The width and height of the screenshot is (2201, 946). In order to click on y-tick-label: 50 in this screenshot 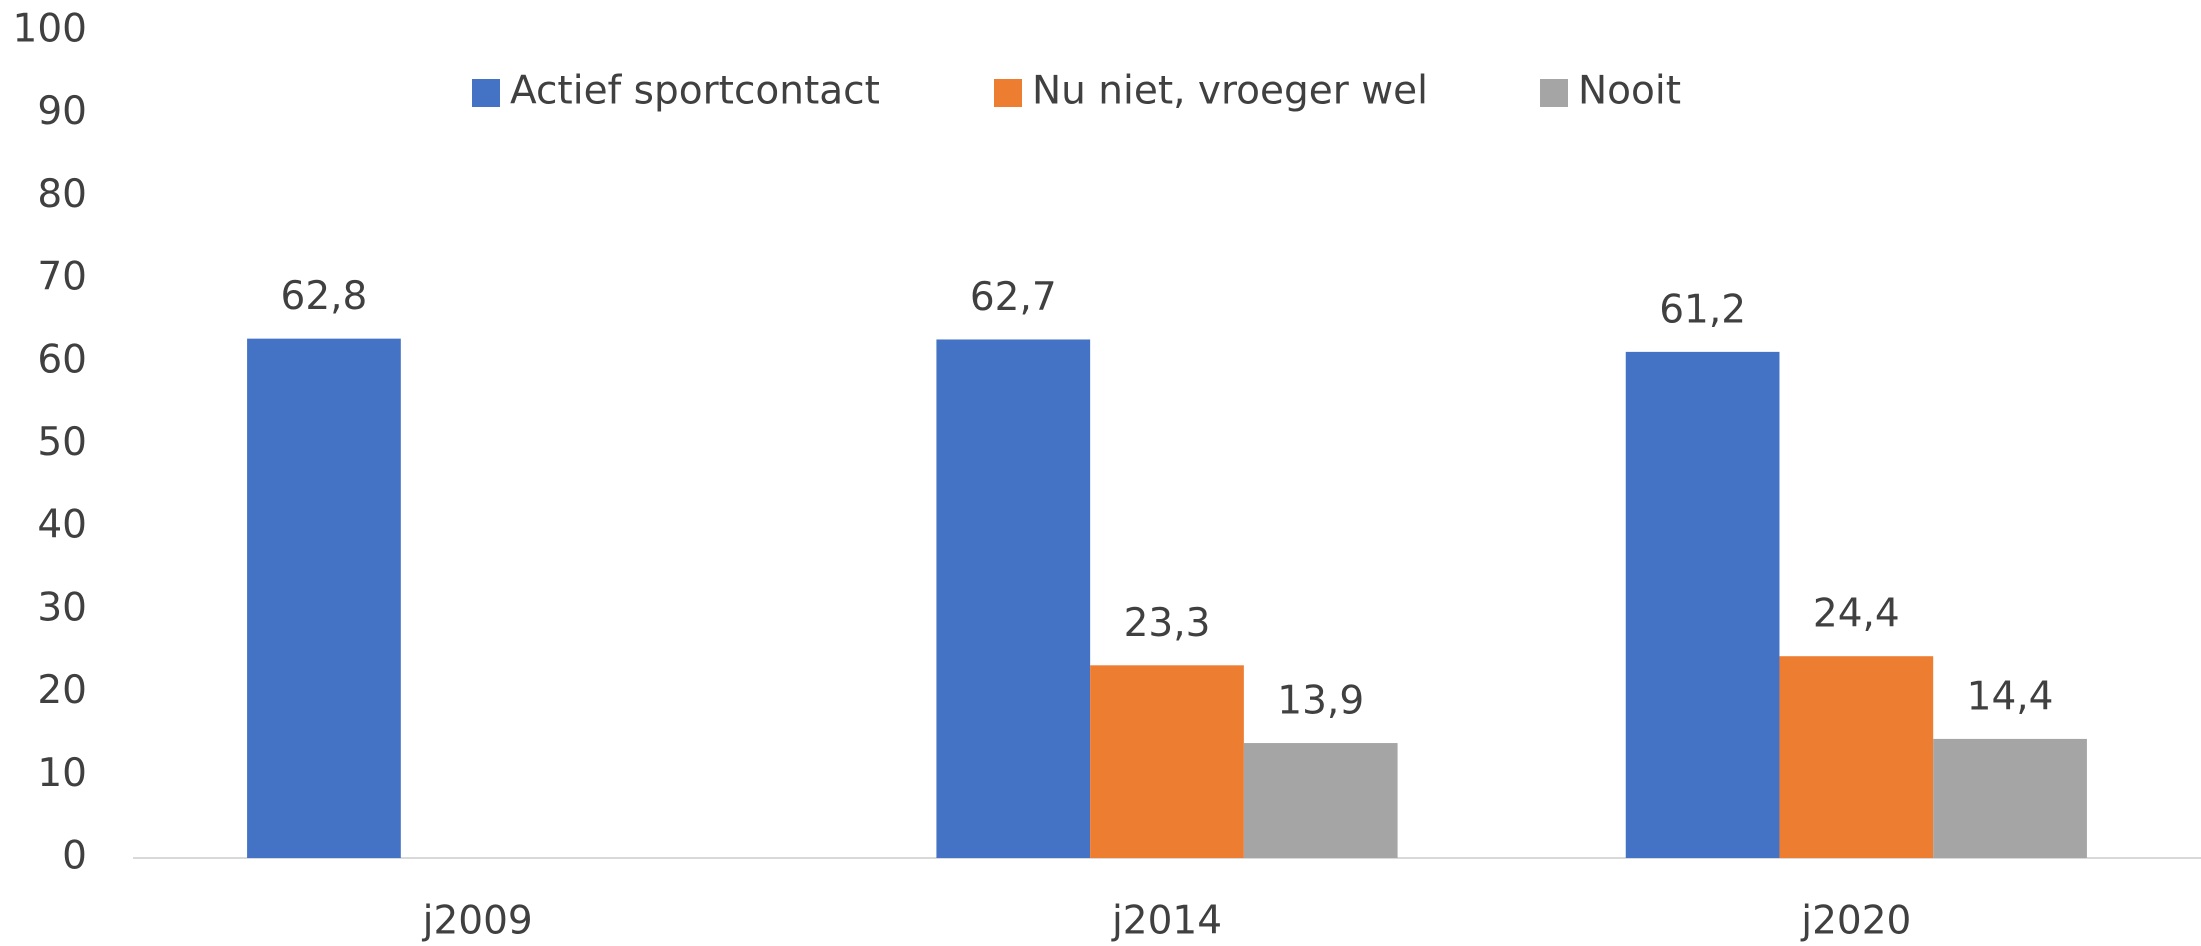, I will do `click(62, 442)`.